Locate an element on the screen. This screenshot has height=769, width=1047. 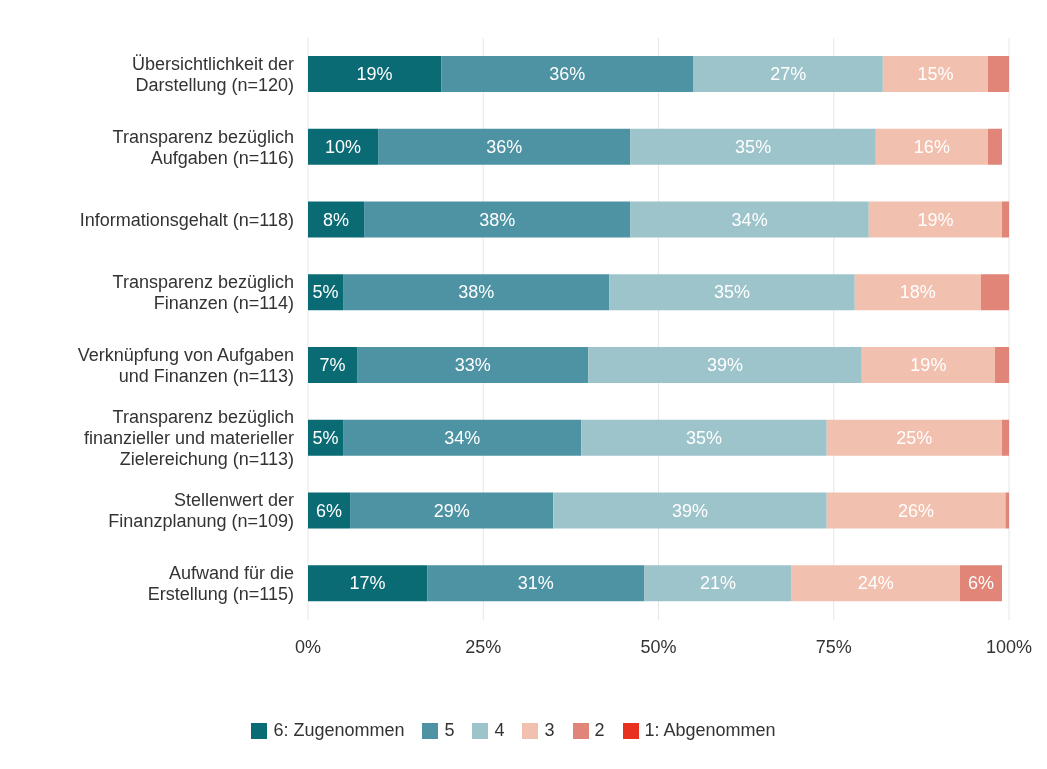
legend-label: 4 is located at coordinates (499, 730).